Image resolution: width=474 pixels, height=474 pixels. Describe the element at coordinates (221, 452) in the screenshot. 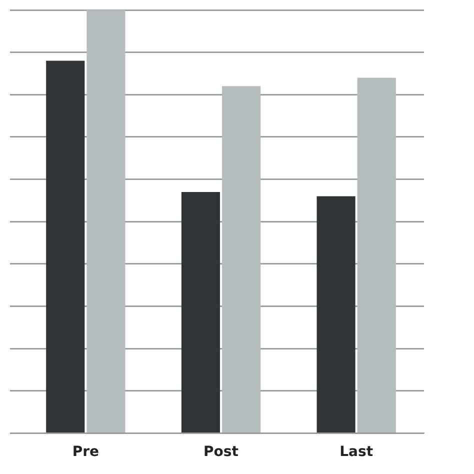

I see `x-tick-label: Post` at that location.